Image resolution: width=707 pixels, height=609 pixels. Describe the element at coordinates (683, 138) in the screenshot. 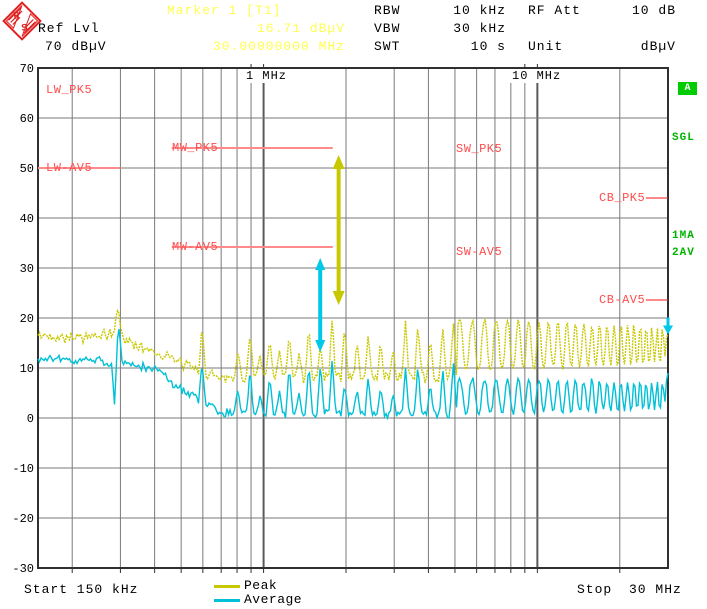

I see `single-sweep-indicator: SGL` at that location.